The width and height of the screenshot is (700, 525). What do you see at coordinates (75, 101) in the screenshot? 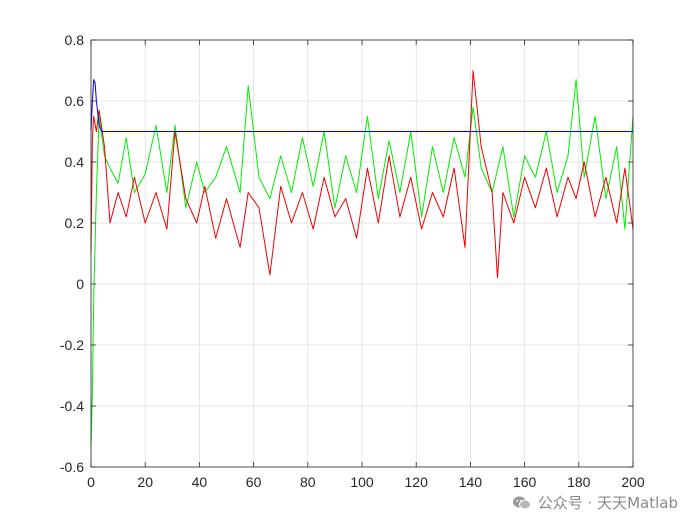
I see `y-tick-label: 0.6` at bounding box center [75, 101].